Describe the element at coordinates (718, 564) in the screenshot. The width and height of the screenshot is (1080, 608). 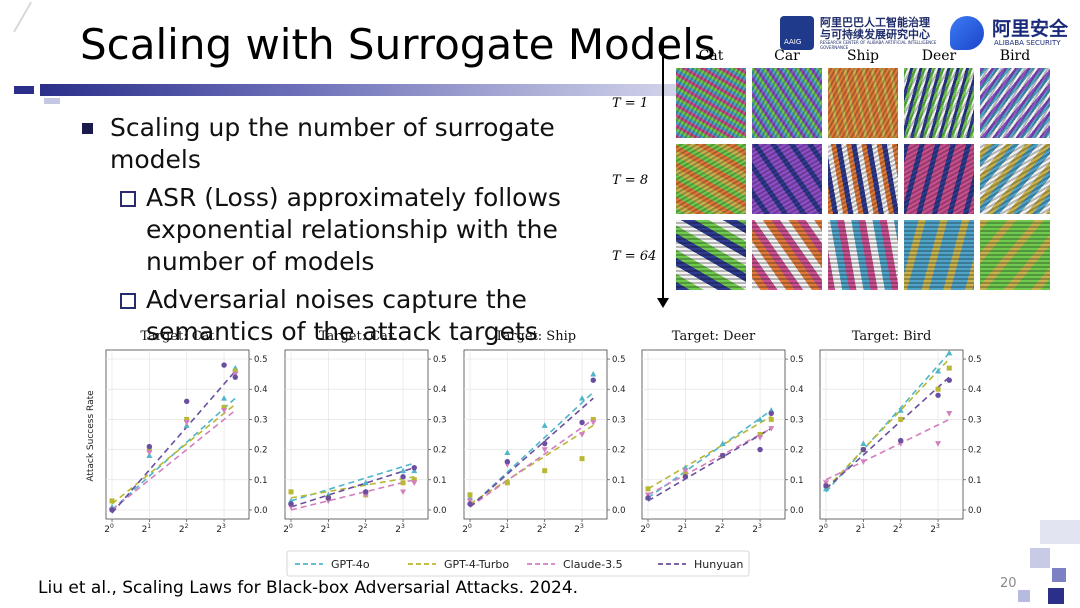
I see `legend-label: Hunyuan` at that location.